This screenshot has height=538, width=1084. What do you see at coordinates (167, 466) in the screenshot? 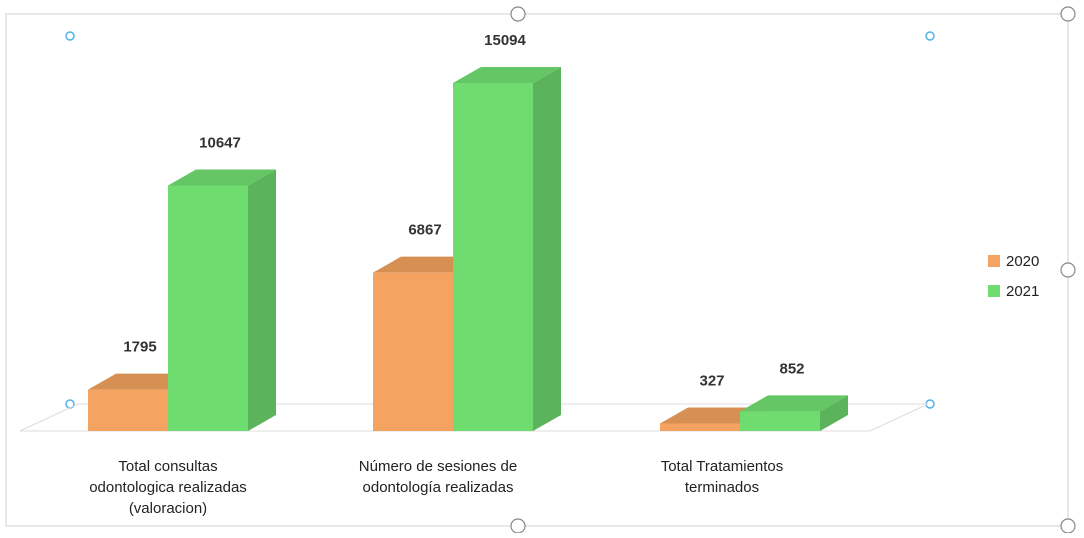
I see `category-label-0-line-0: Total consultas` at bounding box center [167, 466].